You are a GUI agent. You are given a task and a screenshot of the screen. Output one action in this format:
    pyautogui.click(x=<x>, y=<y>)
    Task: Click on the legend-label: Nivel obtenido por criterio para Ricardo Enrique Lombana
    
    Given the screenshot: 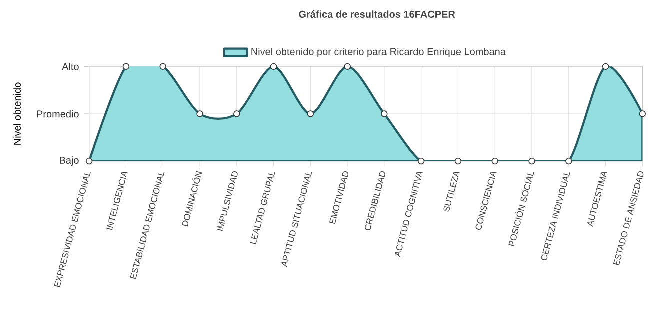 What is the action you would take?
    pyautogui.click(x=379, y=53)
    